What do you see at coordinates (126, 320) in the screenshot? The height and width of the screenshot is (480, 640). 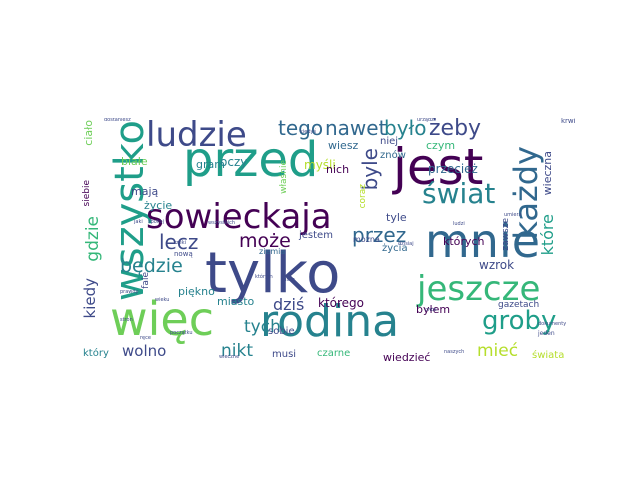 I see `word: stron` at bounding box center [126, 320].